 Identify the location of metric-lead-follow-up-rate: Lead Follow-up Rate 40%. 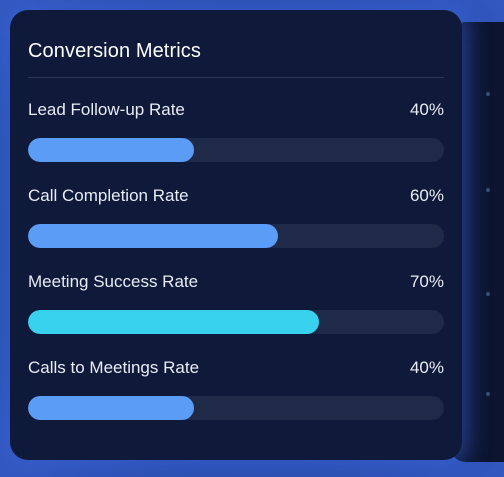
(236, 135).